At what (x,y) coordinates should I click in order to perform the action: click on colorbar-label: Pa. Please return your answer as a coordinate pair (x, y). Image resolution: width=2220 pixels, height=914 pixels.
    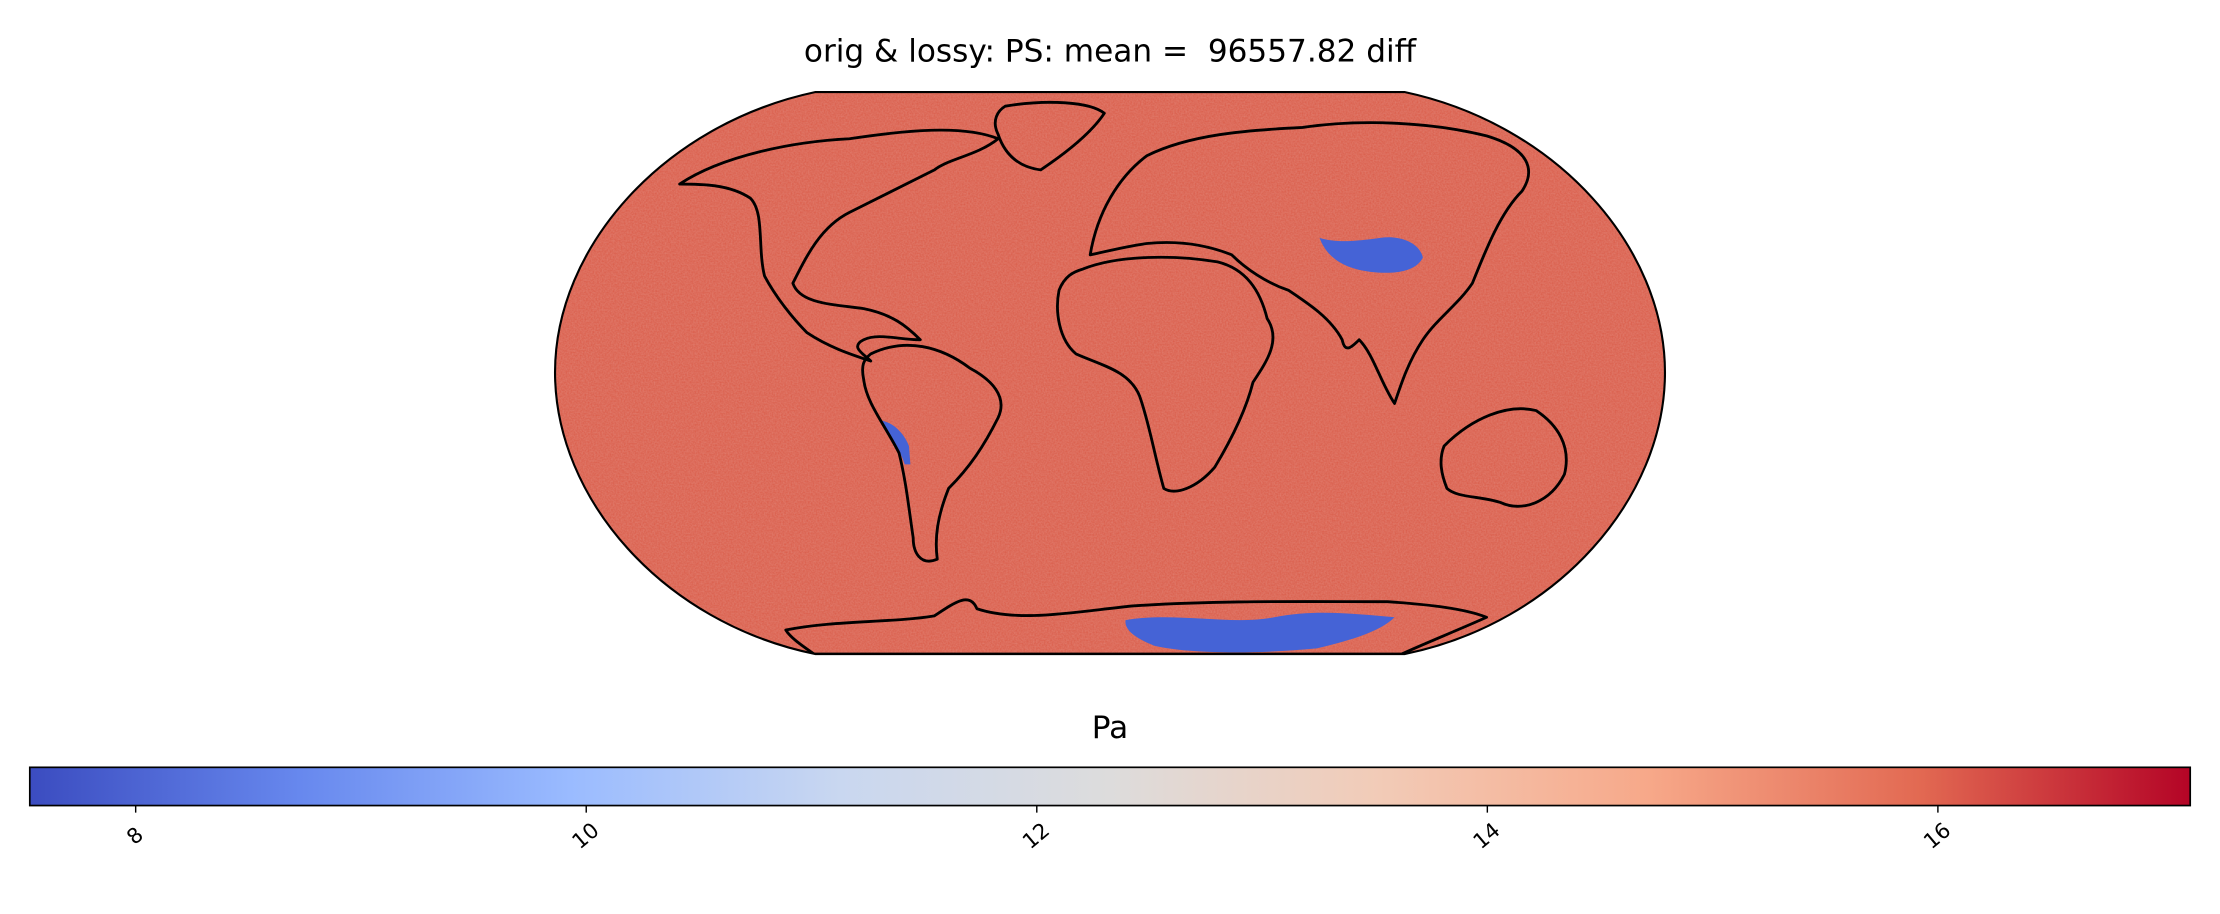
    Looking at the image, I should click on (1110, 728).